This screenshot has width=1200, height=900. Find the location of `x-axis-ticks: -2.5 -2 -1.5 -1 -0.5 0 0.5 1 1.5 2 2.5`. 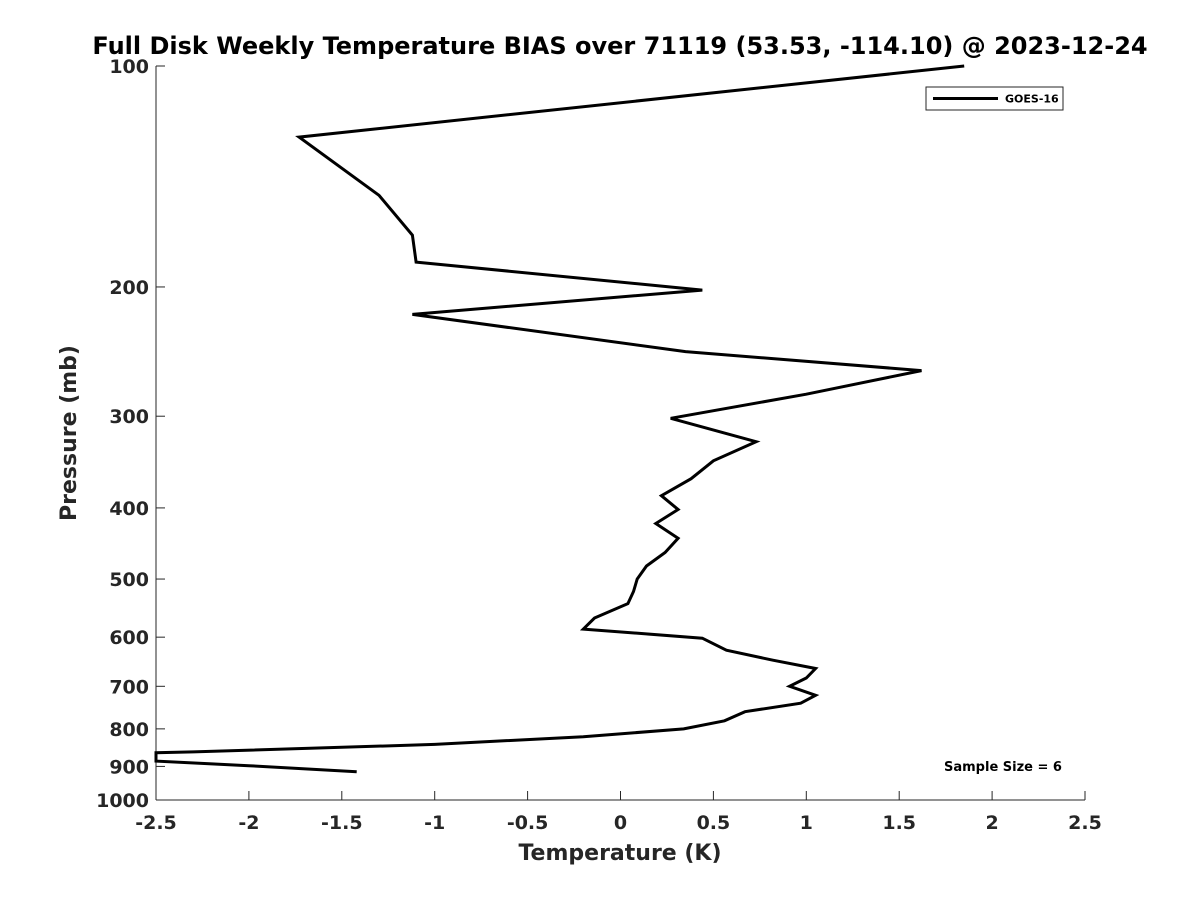

x-axis-ticks: -2.5 -2 -1.5 -1 -0.5 0 0.5 1 1.5 2 2.5 is located at coordinates (618, 812).